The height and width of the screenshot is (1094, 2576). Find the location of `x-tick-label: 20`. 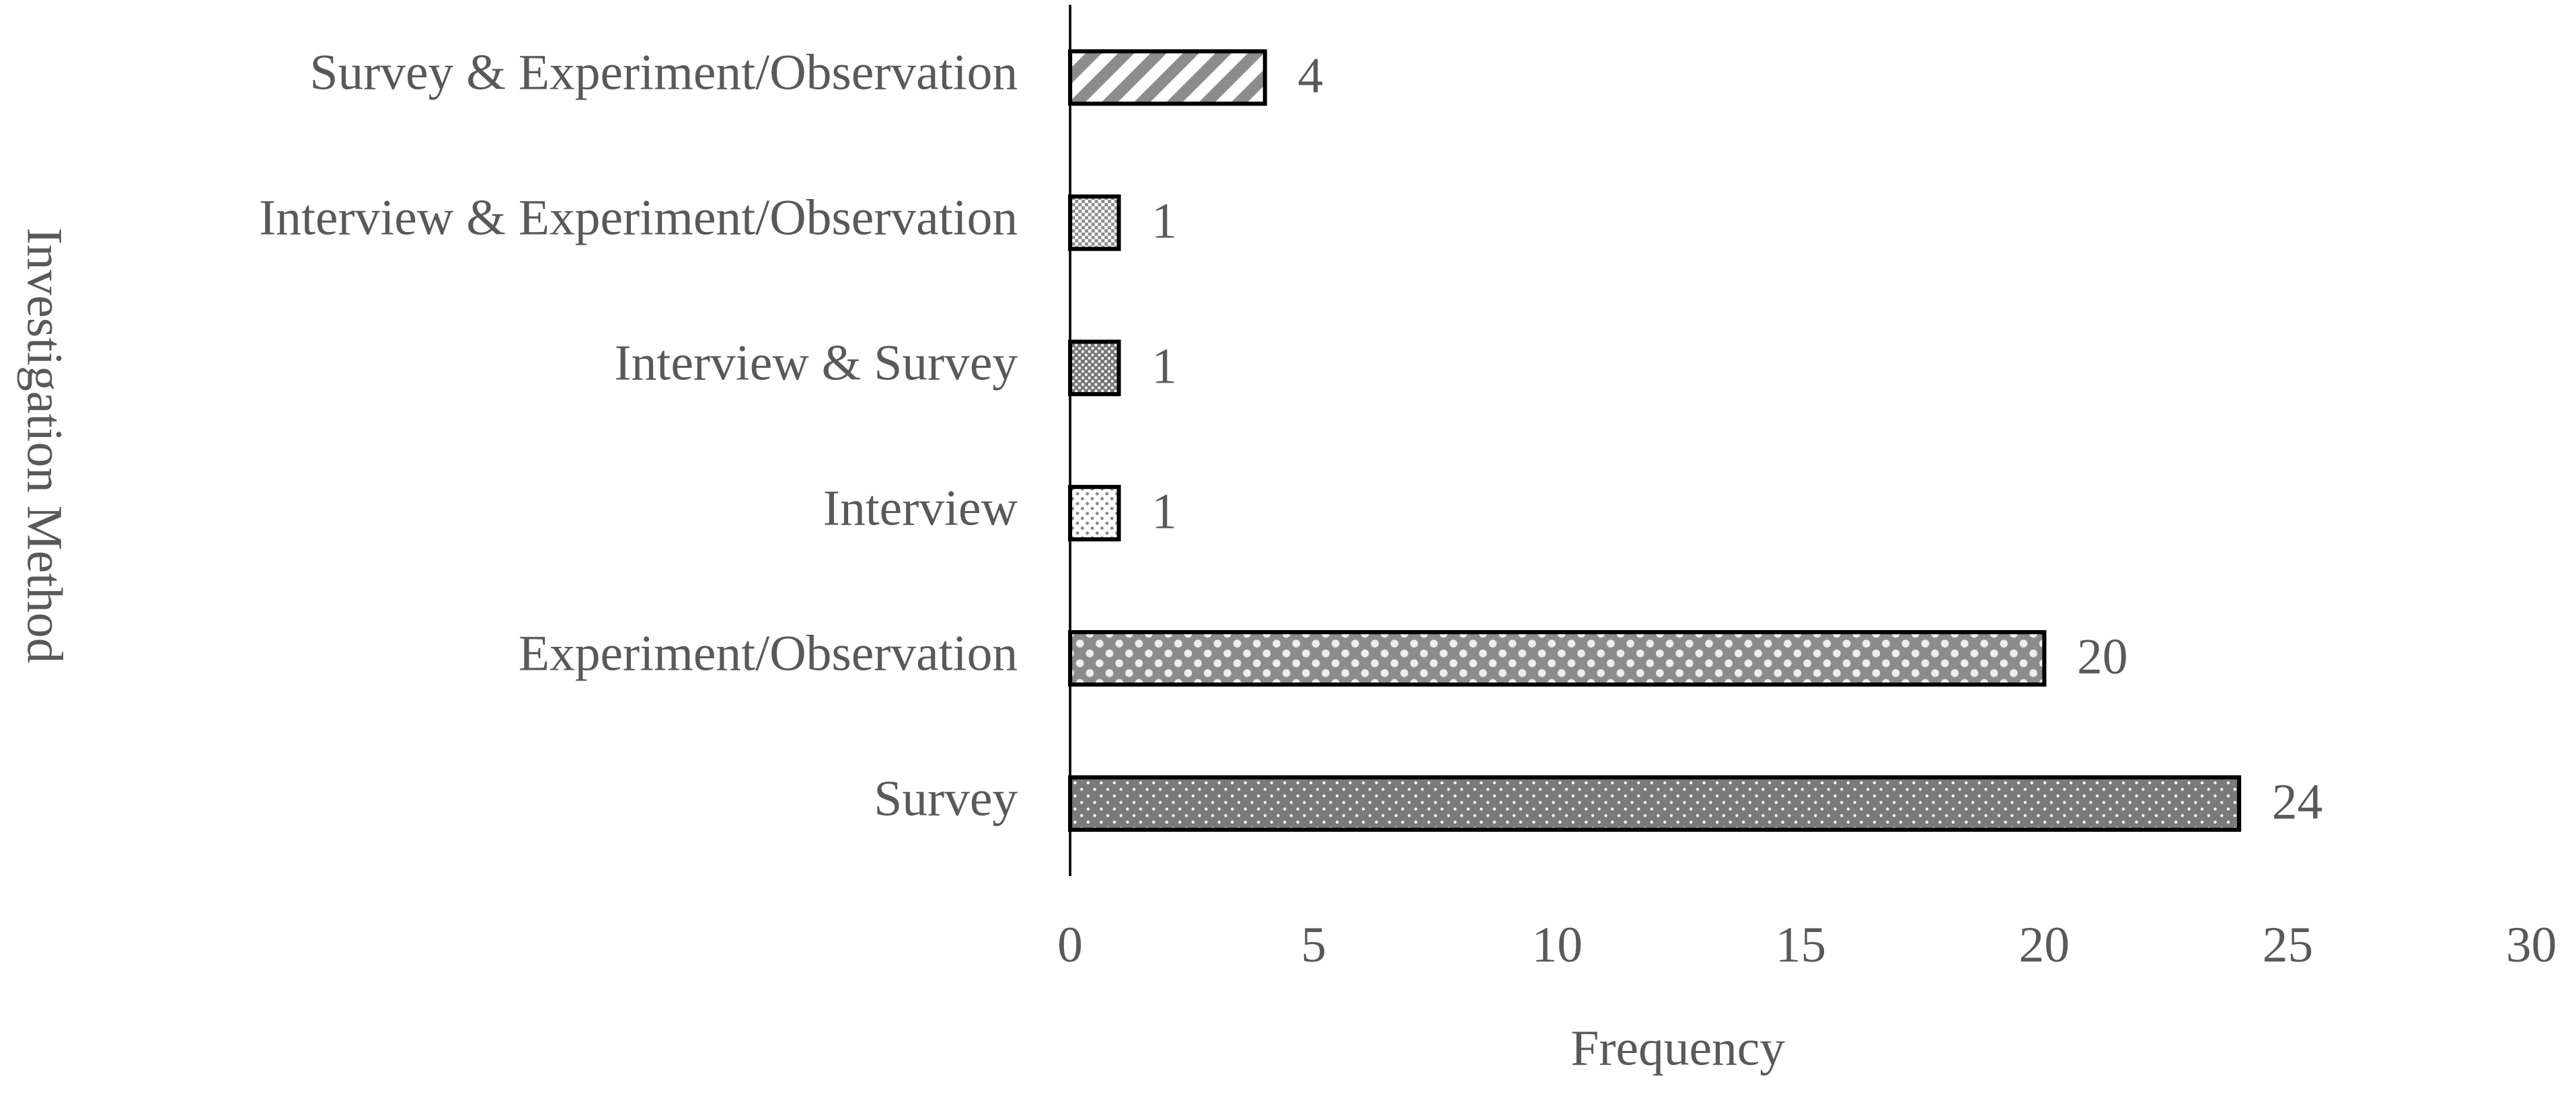

x-tick-label: 20 is located at coordinates (2044, 945).